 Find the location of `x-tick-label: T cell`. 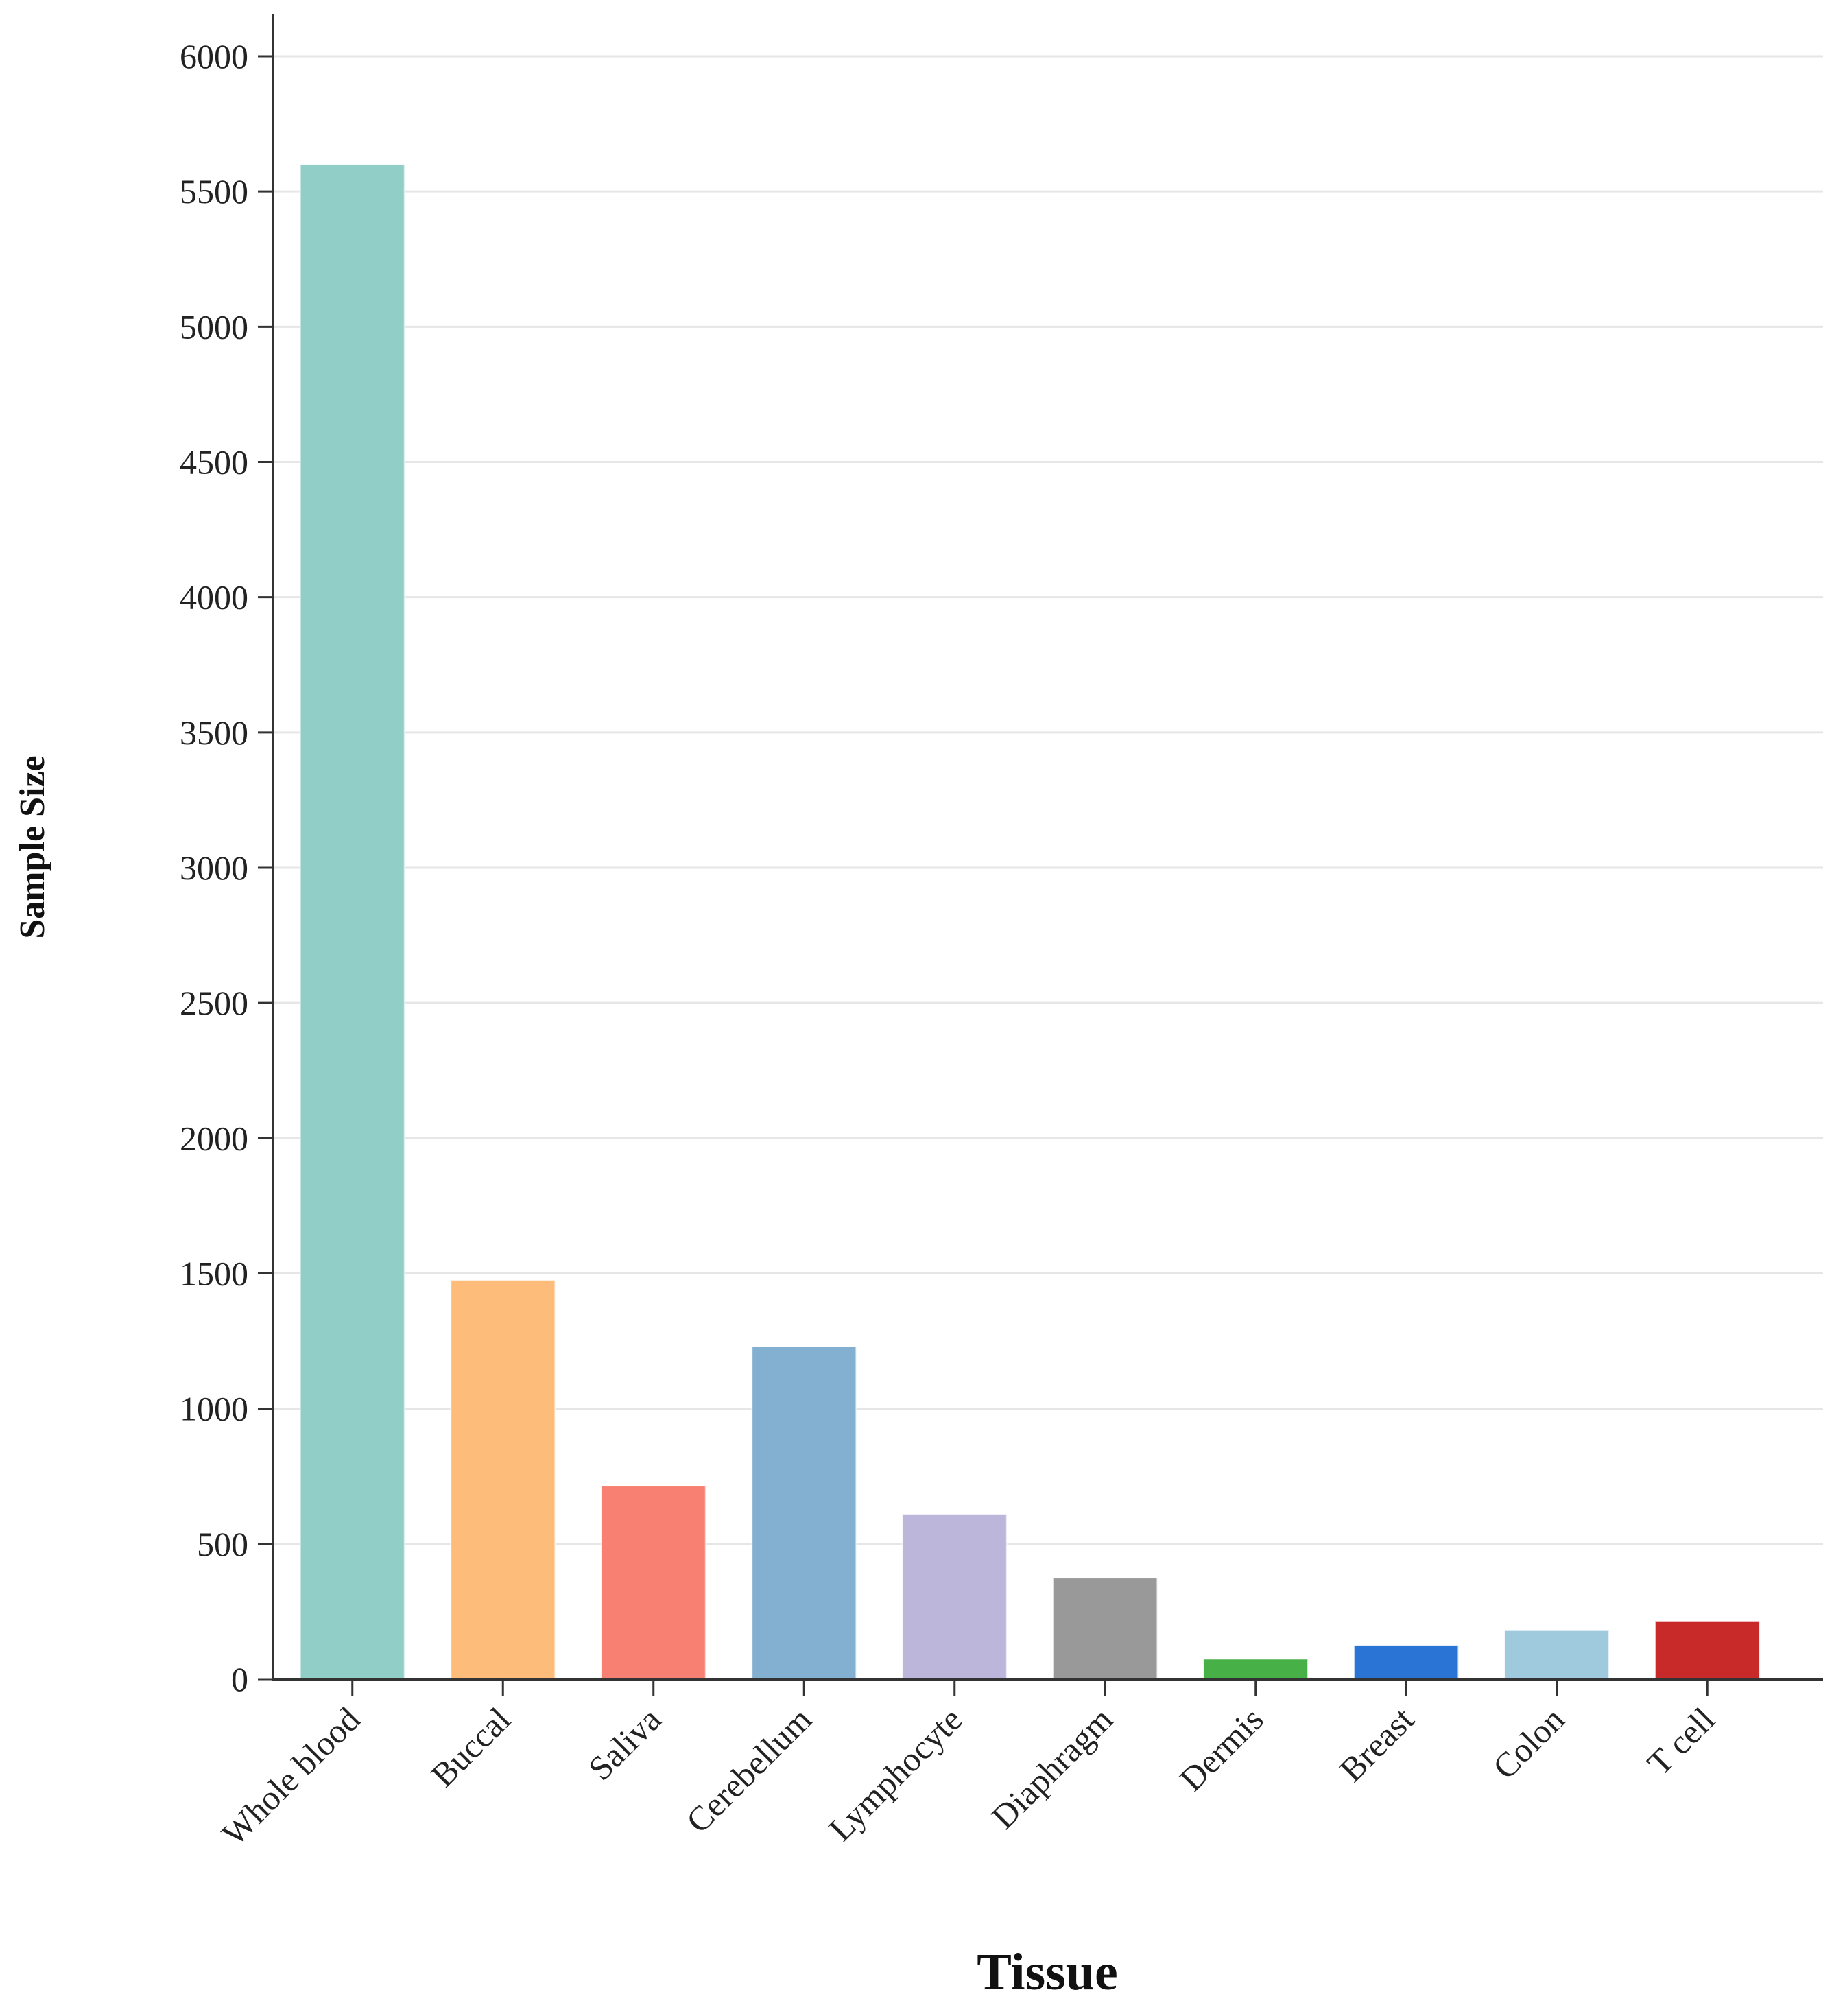

x-tick-label: T cell is located at coordinates (1681, 1741).